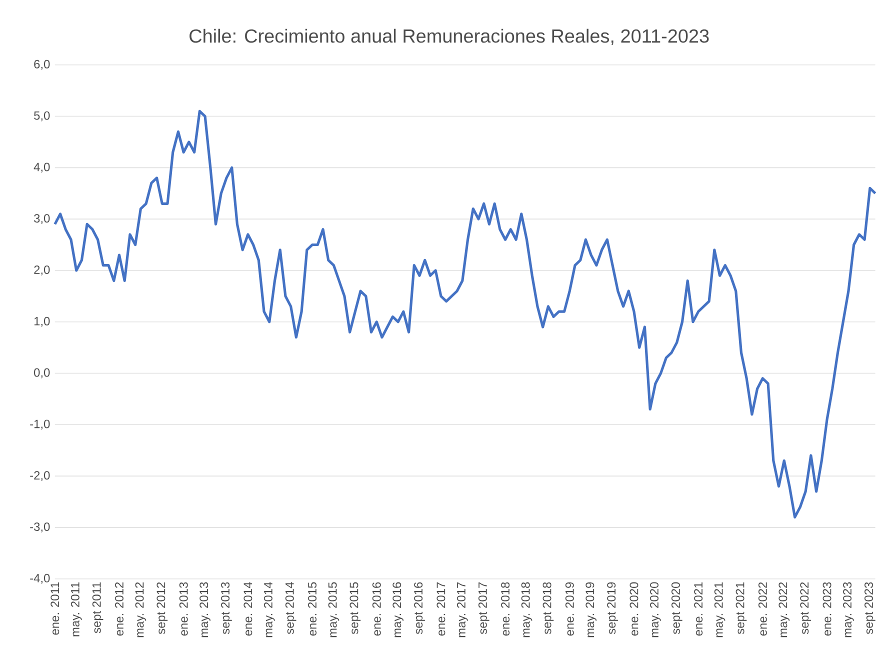 The image size is (878, 645). What do you see at coordinates (591, 610) in the screenshot?
I see `x-tick-label: may. 2019` at bounding box center [591, 610].